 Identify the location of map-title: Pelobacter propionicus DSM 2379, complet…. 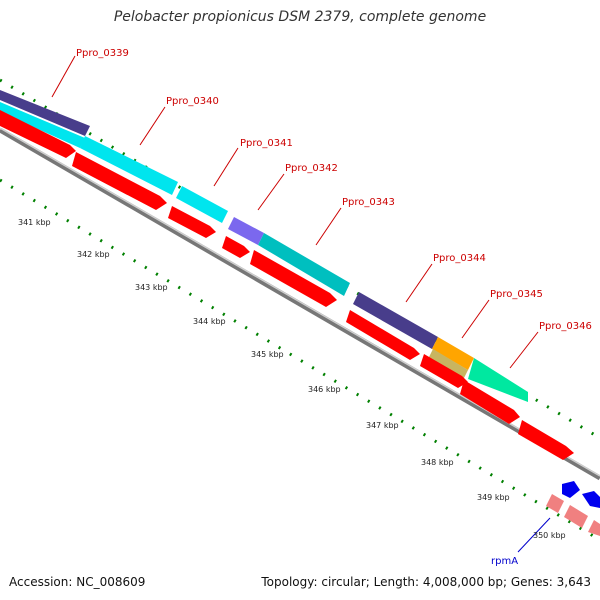
(300, 17).